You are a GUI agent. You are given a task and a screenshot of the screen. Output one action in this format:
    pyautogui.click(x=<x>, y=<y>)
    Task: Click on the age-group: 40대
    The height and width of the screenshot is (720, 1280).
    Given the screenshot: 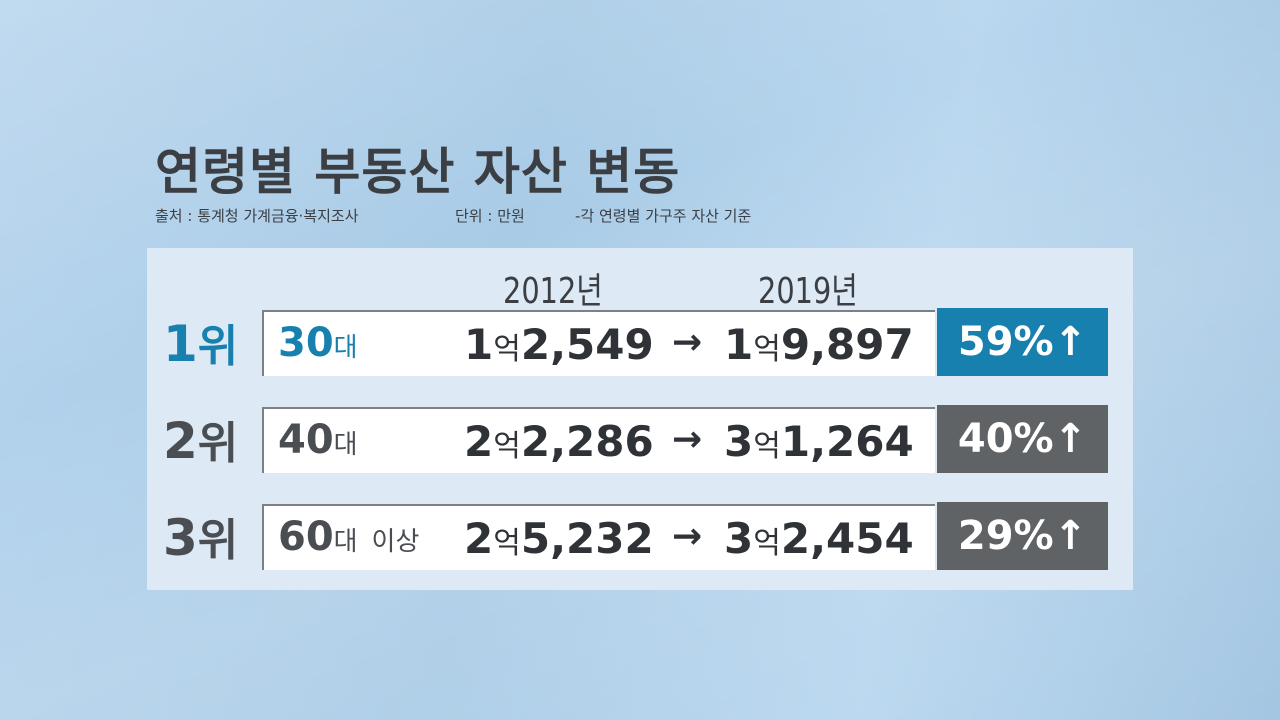 What is the action you would take?
    pyautogui.click(x=318, y=440)
    